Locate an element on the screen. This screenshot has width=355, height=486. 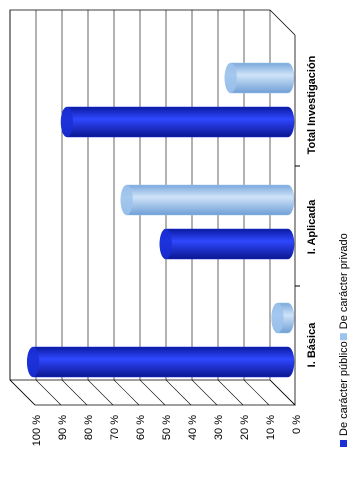
axis-corner is located at coordinates (282, 22).